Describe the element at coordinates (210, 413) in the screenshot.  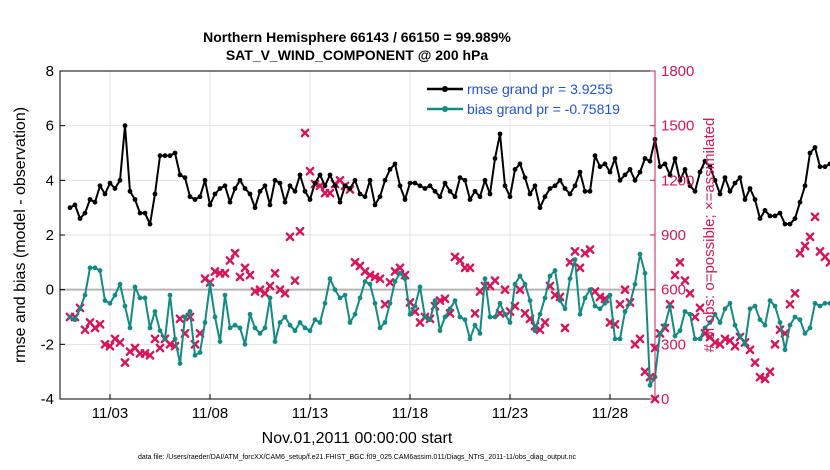
I see `x-tick-label: 11/08` at that location.